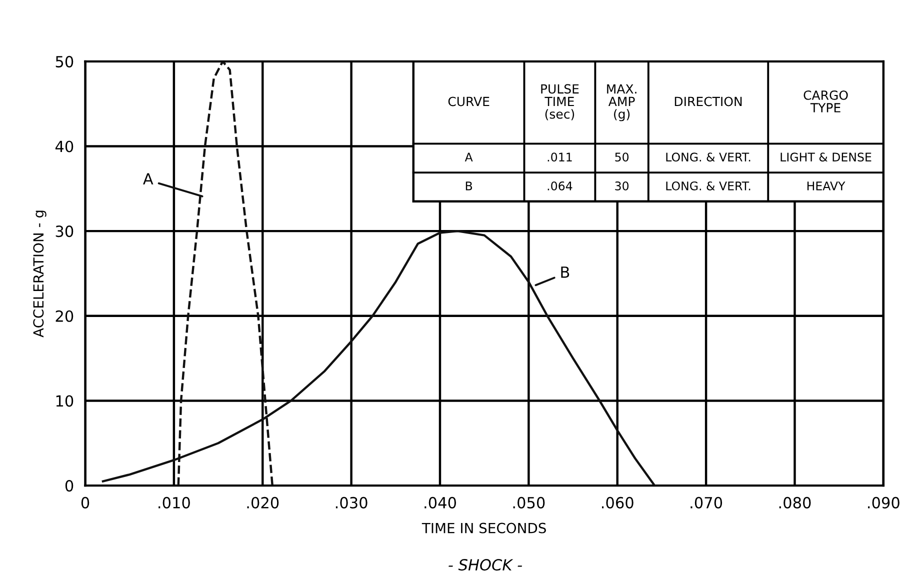 This screenshot has width=907, height=585. What do you see at coordinates (621, 103) in the screenshot?
I see `annotation: MAX. AMP (g)` at bounding box center [621, 103].